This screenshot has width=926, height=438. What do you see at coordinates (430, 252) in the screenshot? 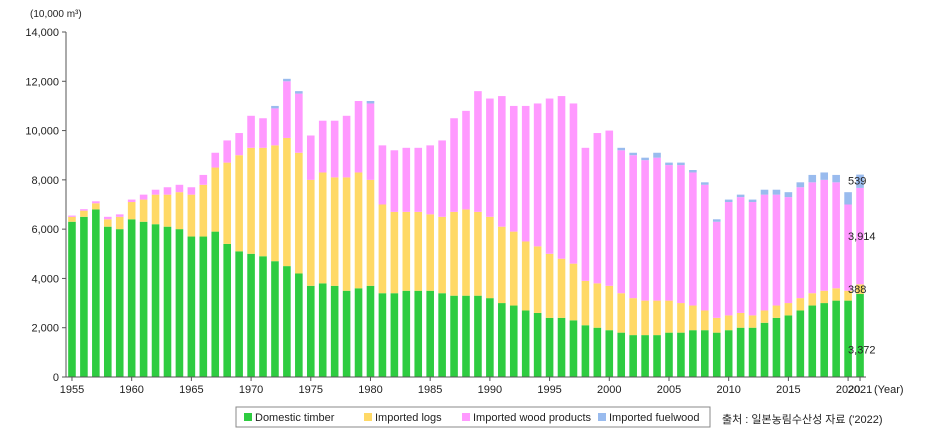
I see `bar-segment-imported-logs-1985` at bounding box center [430, 252].